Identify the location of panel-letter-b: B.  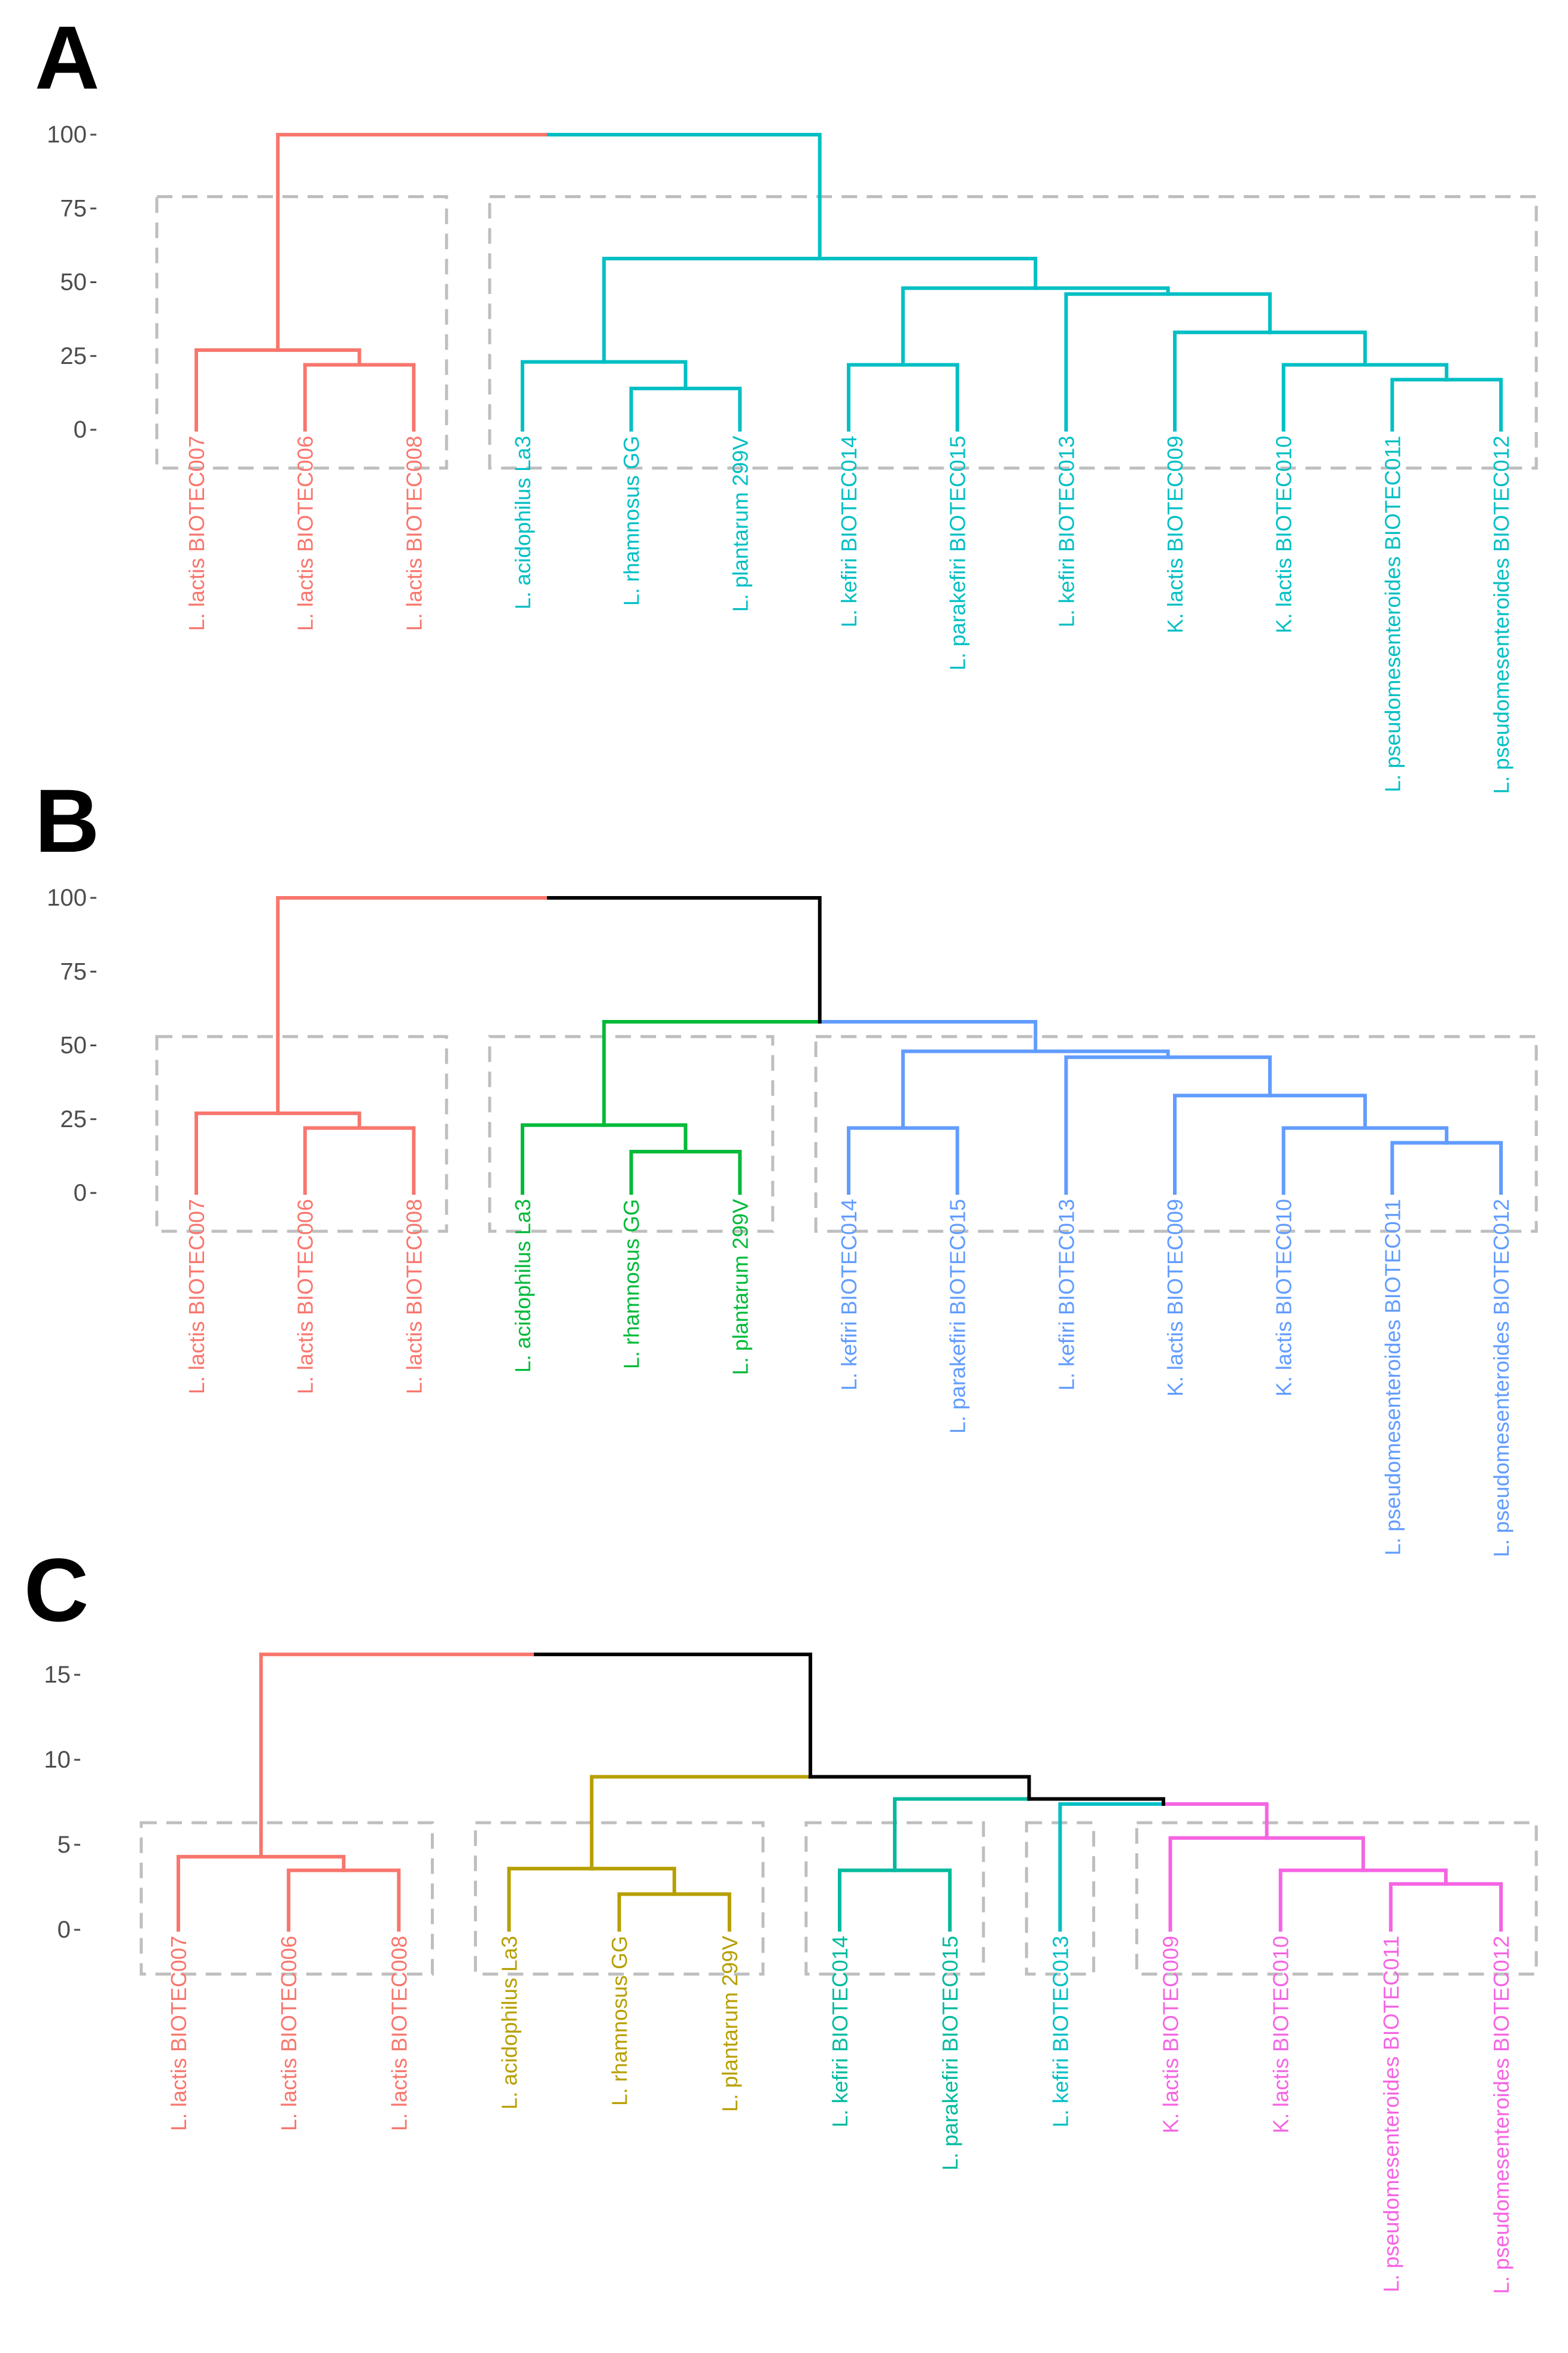
(67, 820).